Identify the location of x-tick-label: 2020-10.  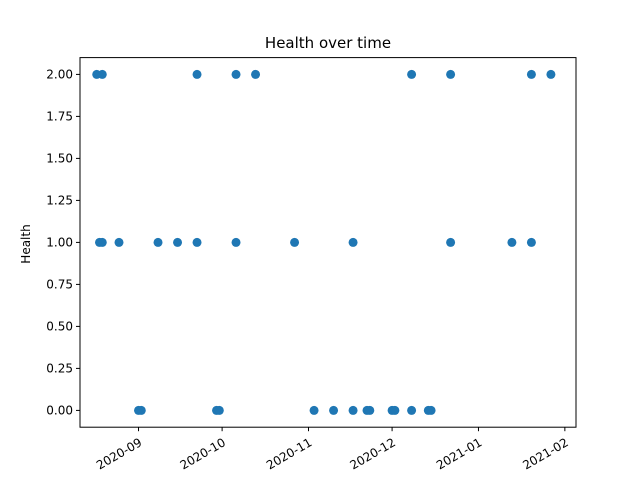
(203, 453).